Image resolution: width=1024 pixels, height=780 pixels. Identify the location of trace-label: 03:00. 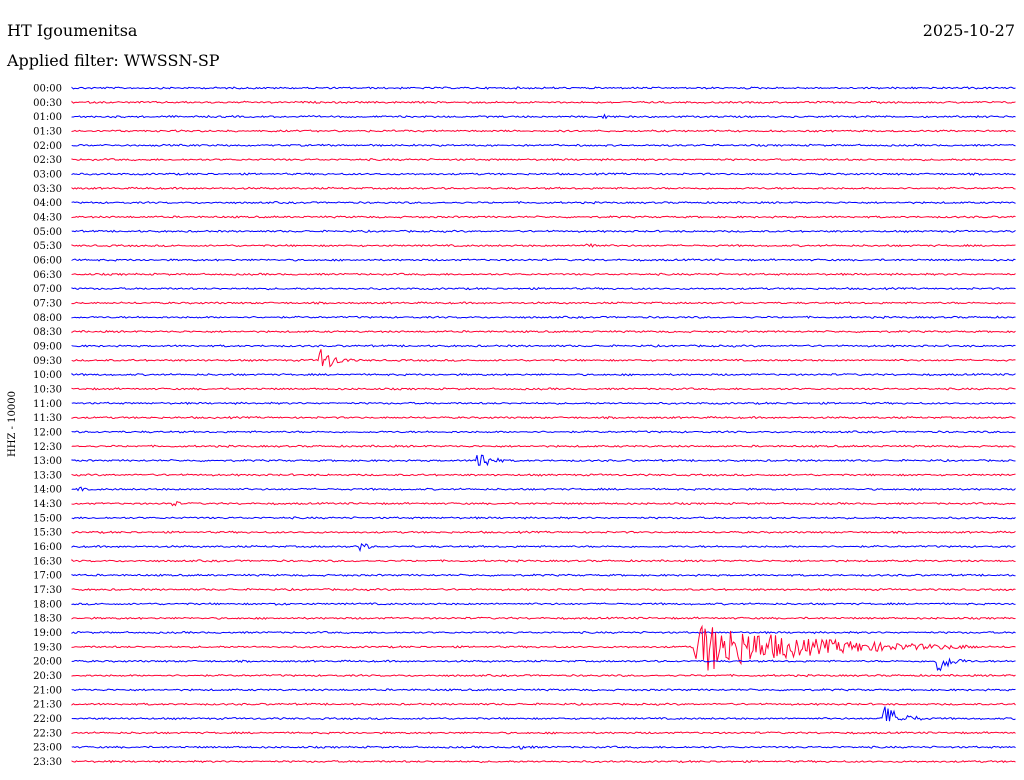
(47, 174).